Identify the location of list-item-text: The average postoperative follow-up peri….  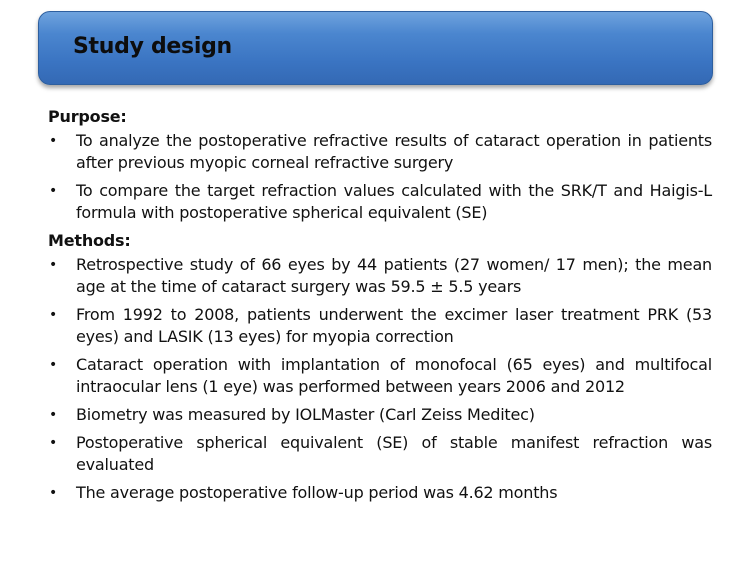
(317, 492).